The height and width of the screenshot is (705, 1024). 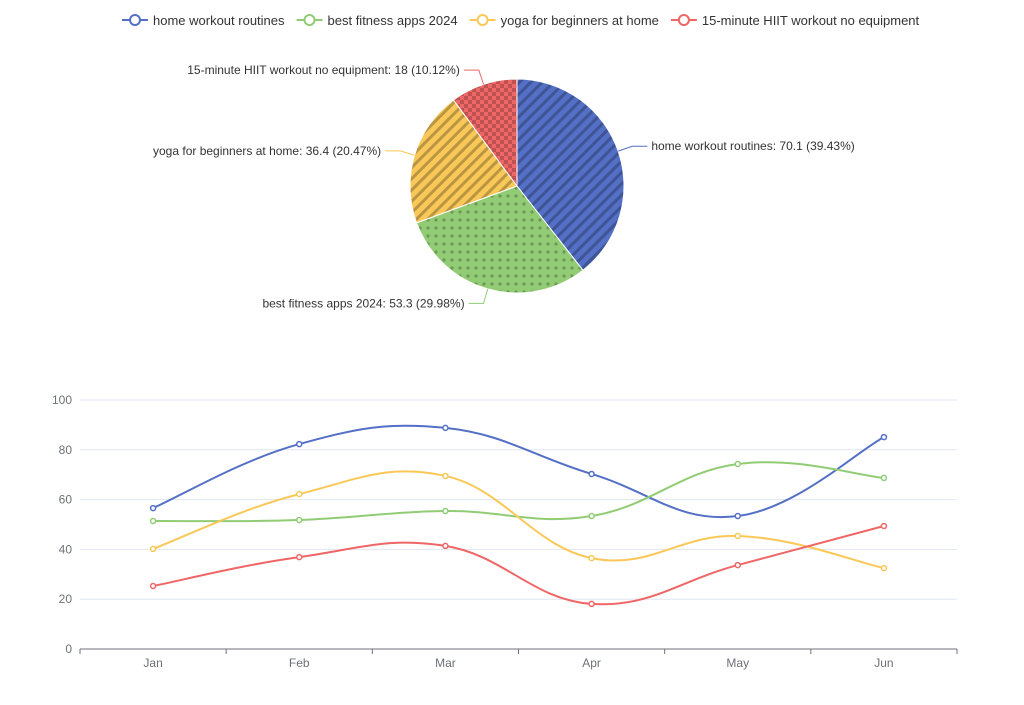 I want to click on legend-label: 15-minute HIIT workout no equipment, so click(x=811, y=20).